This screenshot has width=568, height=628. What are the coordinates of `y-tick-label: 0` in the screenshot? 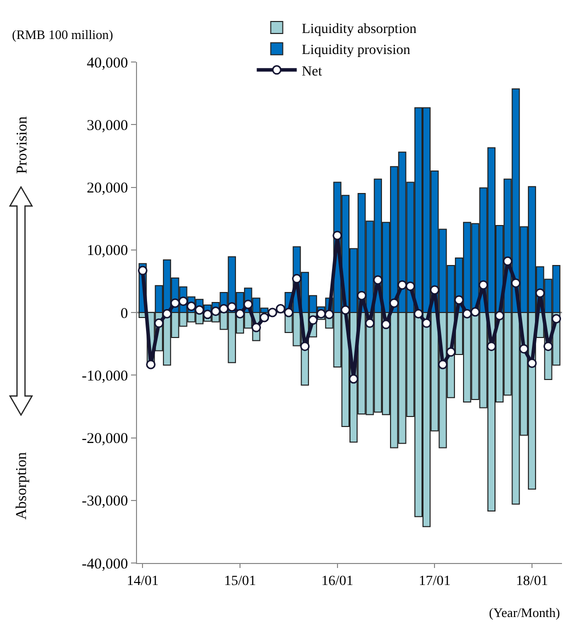 It's located at (124, 314).